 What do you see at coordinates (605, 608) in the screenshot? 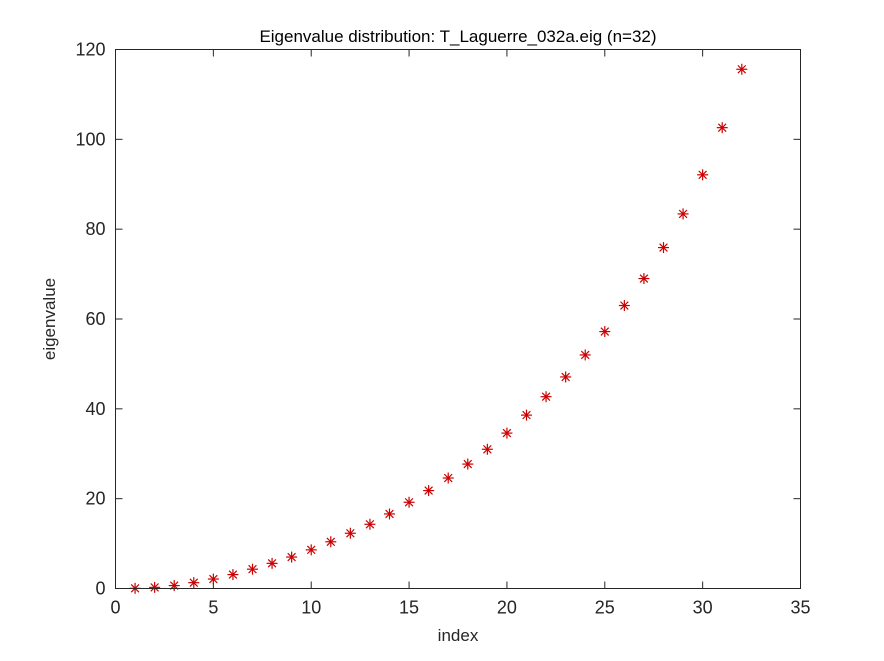
I see `x-tick-label: 25` at bounding box center [605, 608].